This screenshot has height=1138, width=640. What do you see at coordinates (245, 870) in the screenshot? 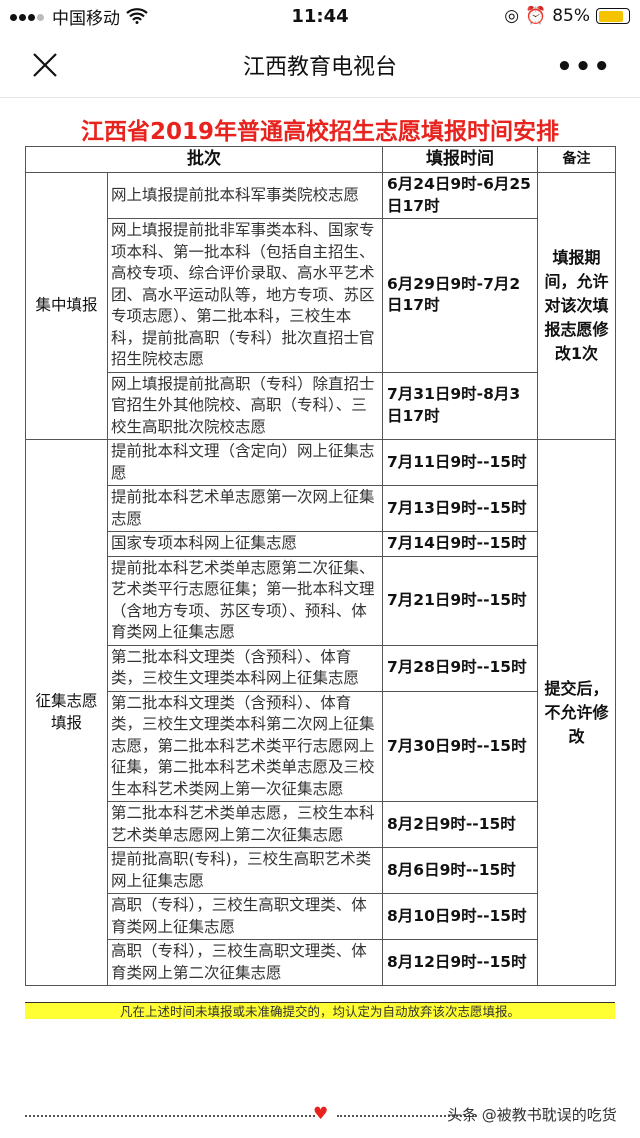
I see `batch-item: 提前批高职(专科)，三校生高职艺术类网上征集志愿` at bounding box center [245, 870].